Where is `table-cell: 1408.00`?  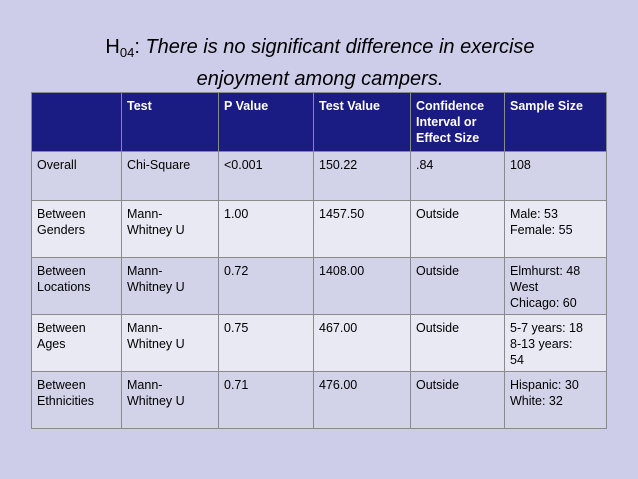
table-cell: 1408.00 is located at coordinates (362, 286).